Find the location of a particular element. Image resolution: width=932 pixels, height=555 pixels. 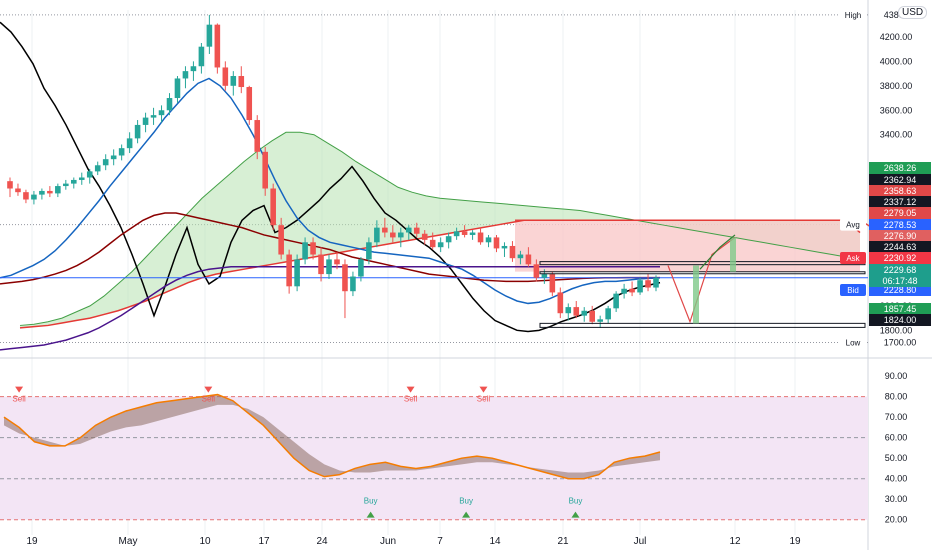

price-value-tag-text: 1857.45 is located at coordinates (900, 309).